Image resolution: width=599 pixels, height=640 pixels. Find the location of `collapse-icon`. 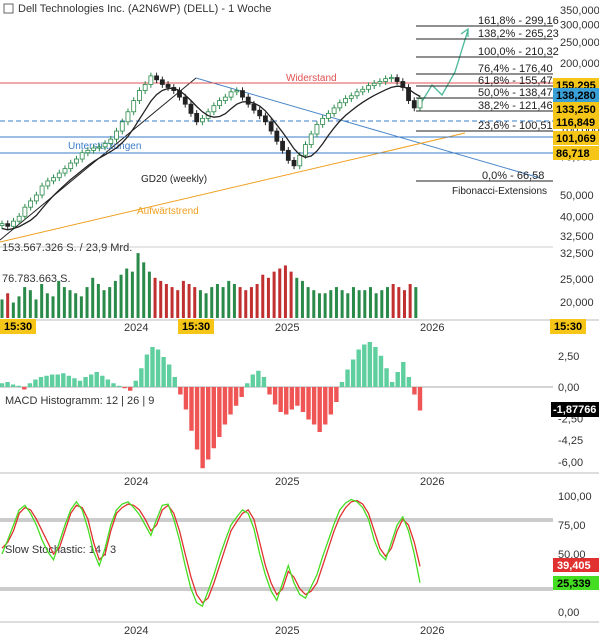

collapse-icon is located at coordinates (8, 8).